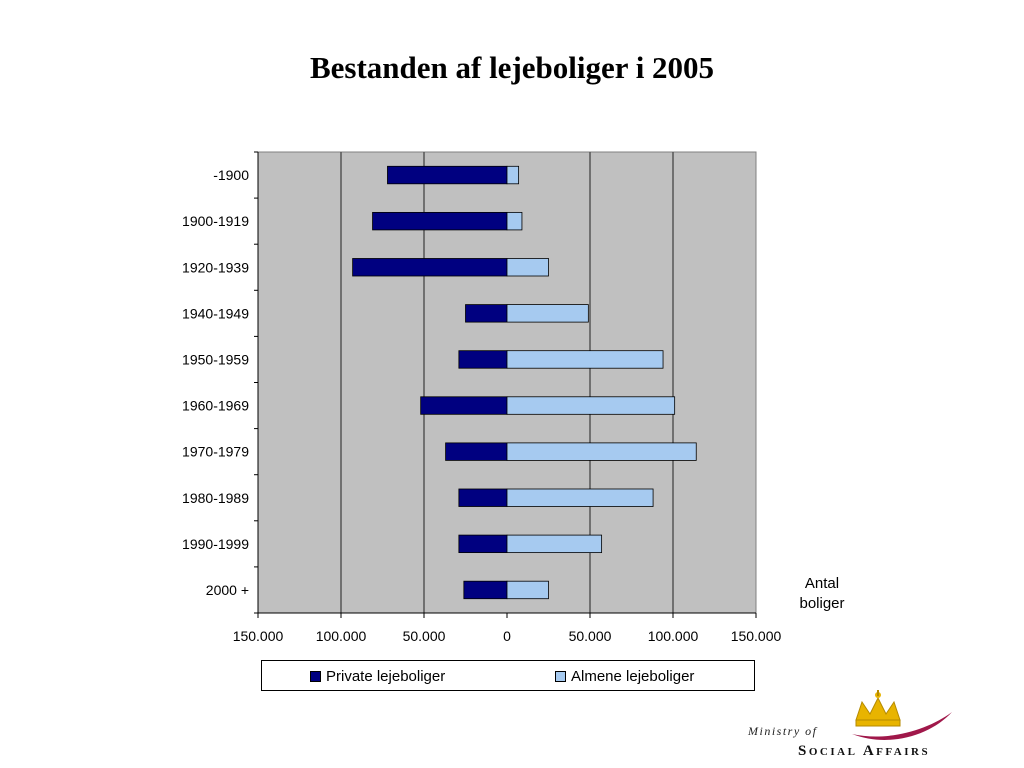  I want to click on ministry-logo: Ministry of Social Affairs, so click(853, 726).